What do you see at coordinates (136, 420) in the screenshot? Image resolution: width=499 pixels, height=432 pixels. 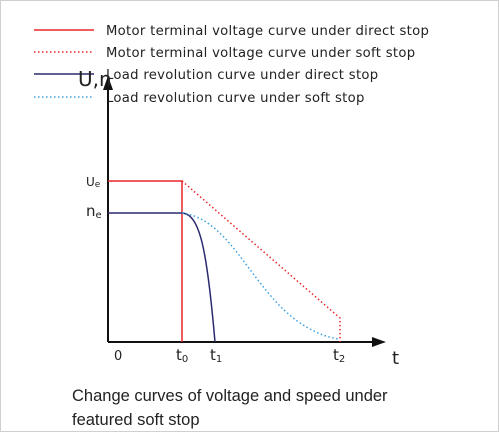 I see `caption: featured soft stop` at bounding box center [136, 420].